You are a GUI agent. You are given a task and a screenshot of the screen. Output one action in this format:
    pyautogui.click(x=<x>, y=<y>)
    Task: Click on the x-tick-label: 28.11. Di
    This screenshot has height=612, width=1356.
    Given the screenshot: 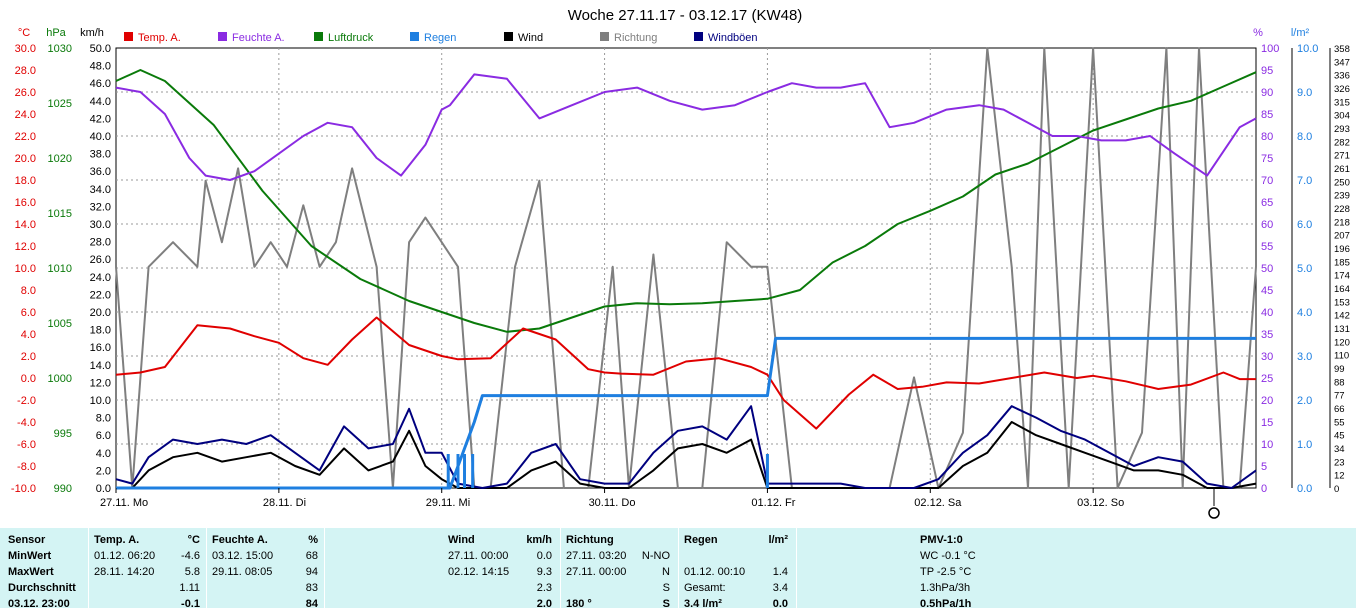 What is the action you would take?
    pyautogui.click(x=284, y=503)
    